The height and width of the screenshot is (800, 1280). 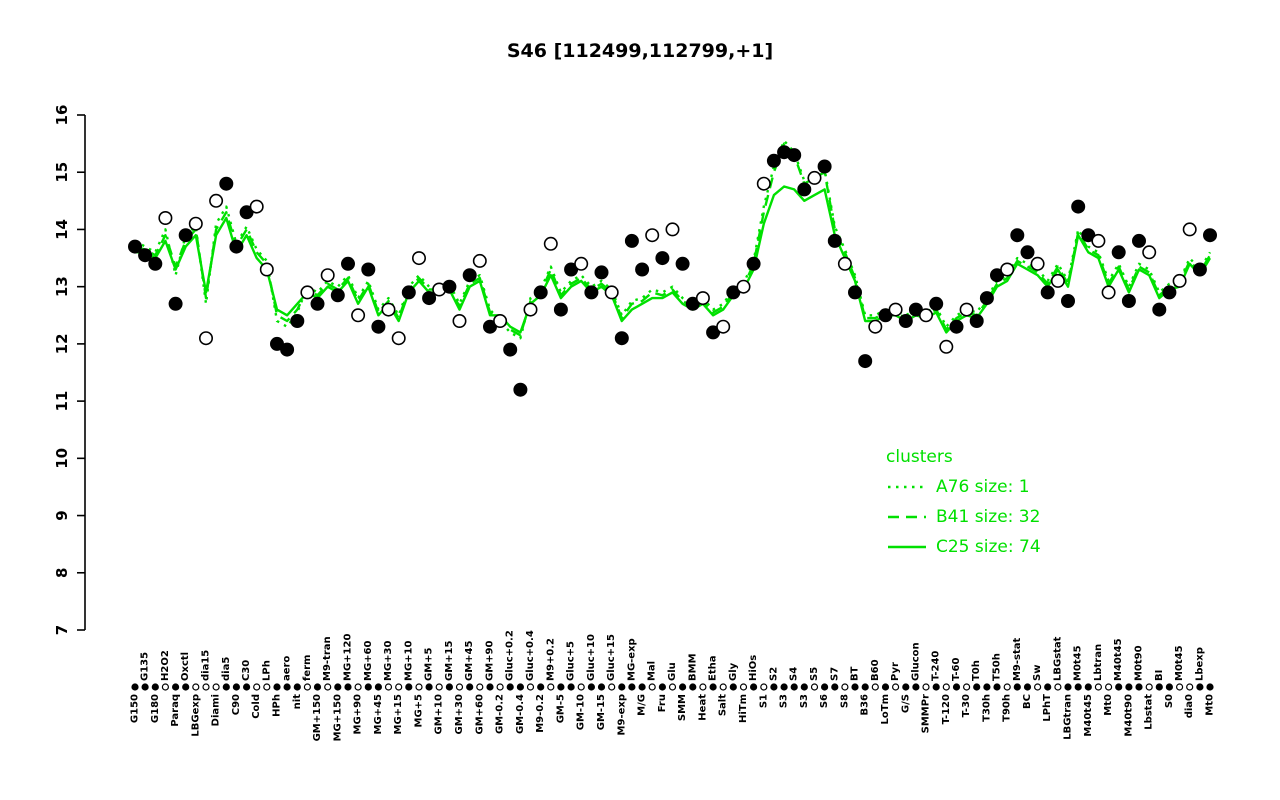 I want to click on x-axis-label: T50h, so click(x=997, y=667).